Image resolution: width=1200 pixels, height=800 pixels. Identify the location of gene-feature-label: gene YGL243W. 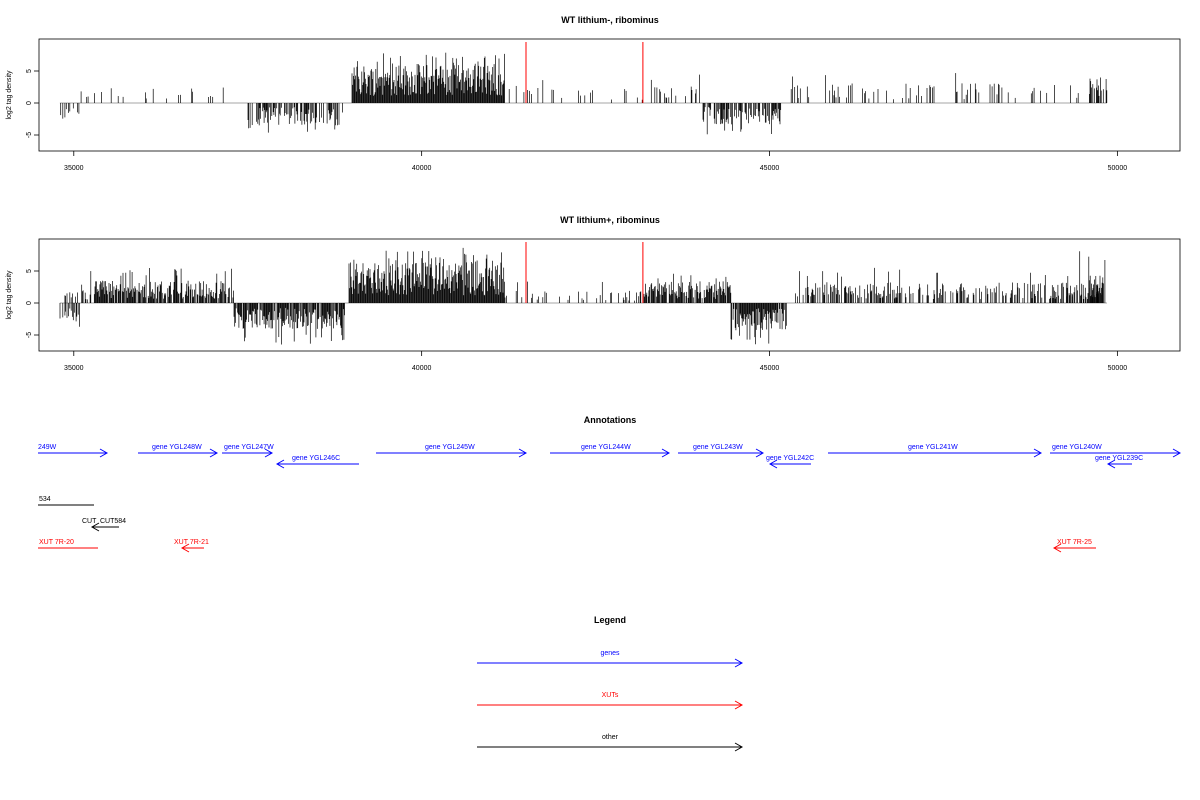
(718, 447).